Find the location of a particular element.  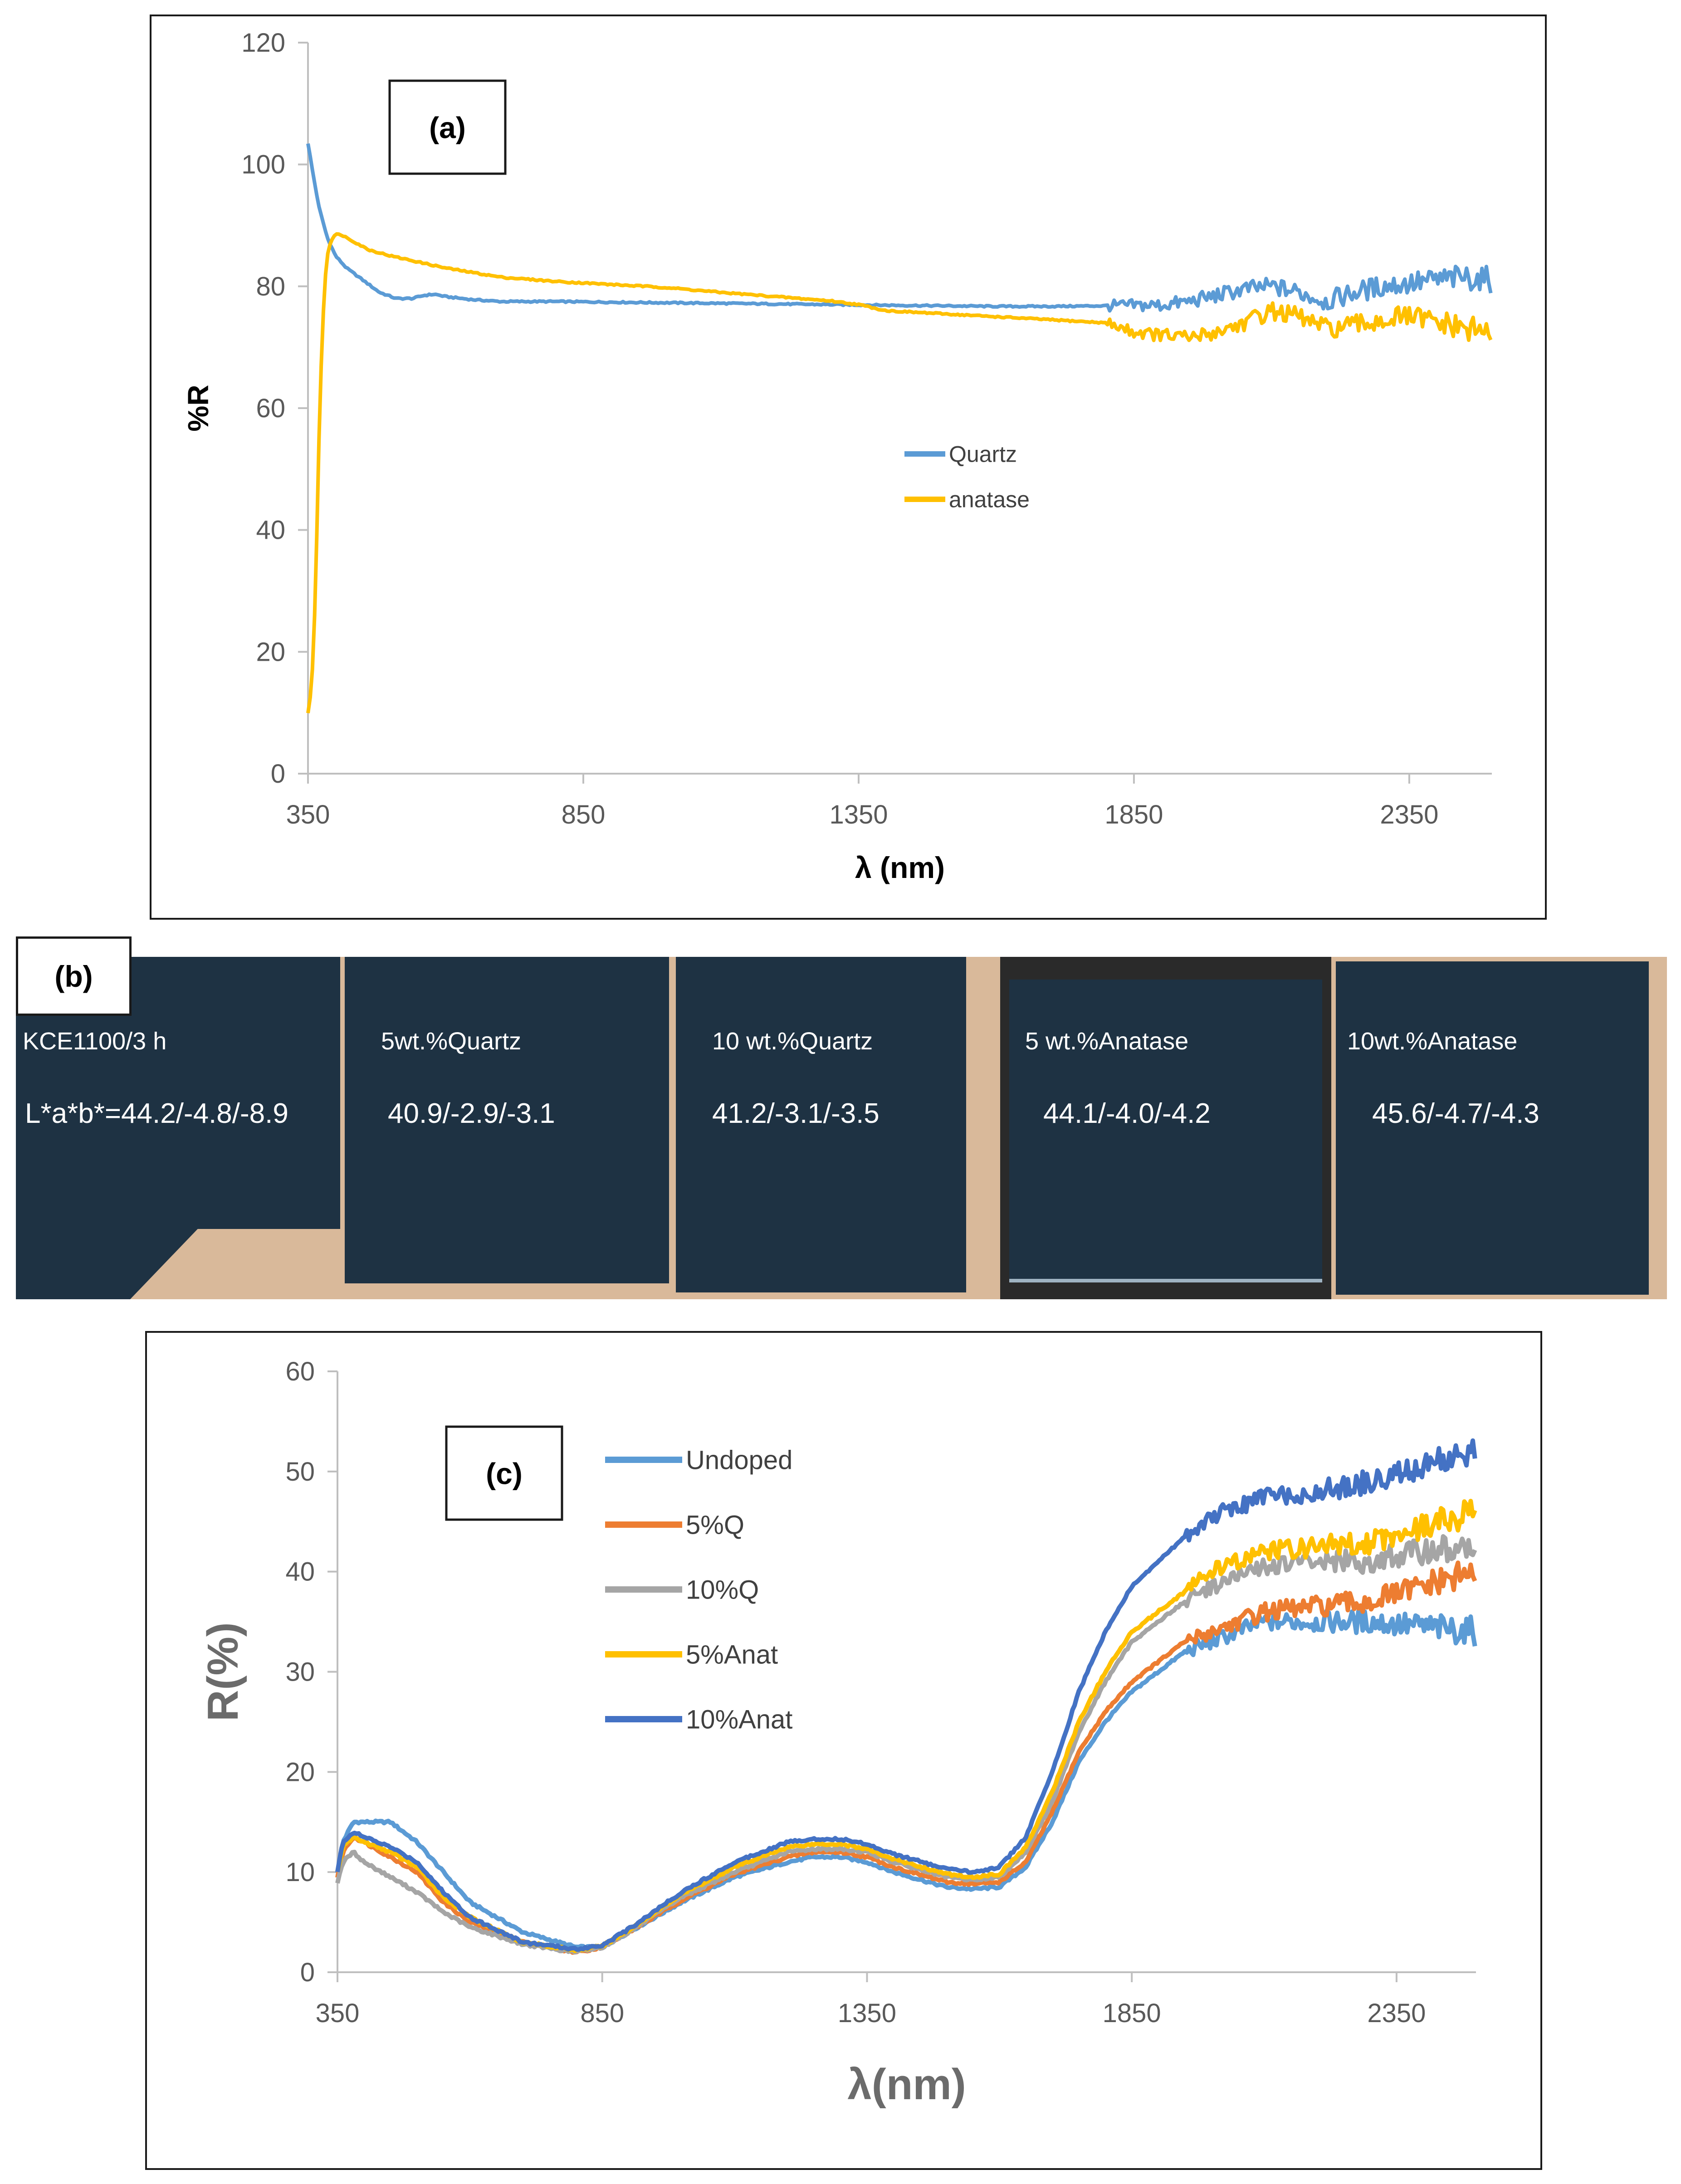

legend-label: Undoped is located at coordinates (739, 1460).